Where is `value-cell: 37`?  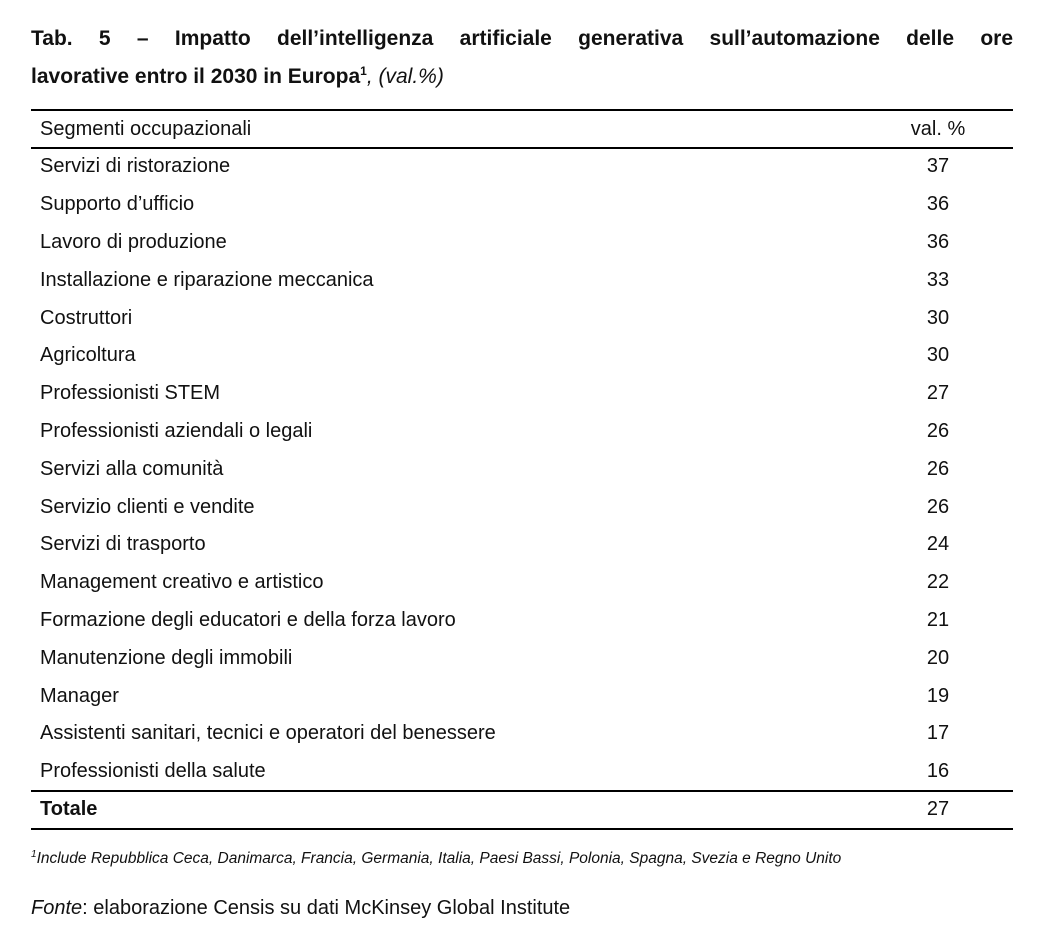
value-cell: 37 is located at coordinates (938, 166).